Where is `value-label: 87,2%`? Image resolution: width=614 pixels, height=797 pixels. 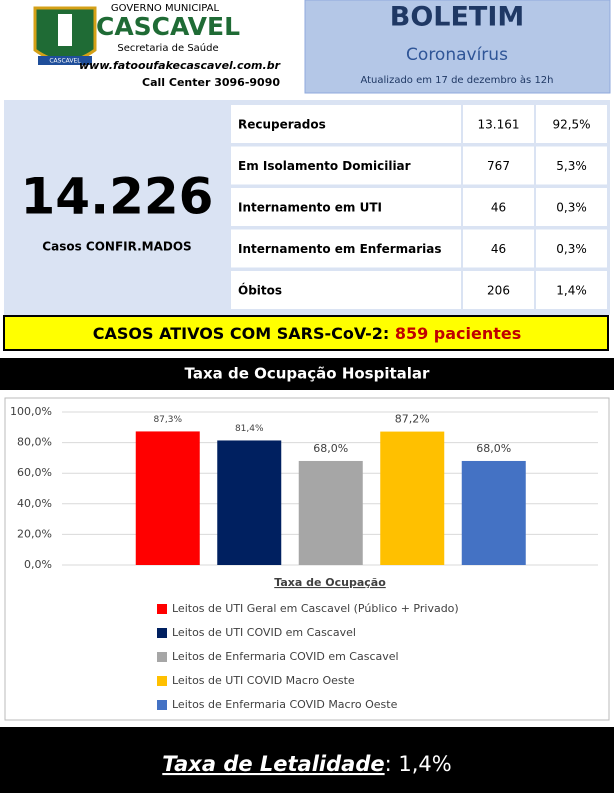 value-label: 87,2% is located at coordinates (412, 419).